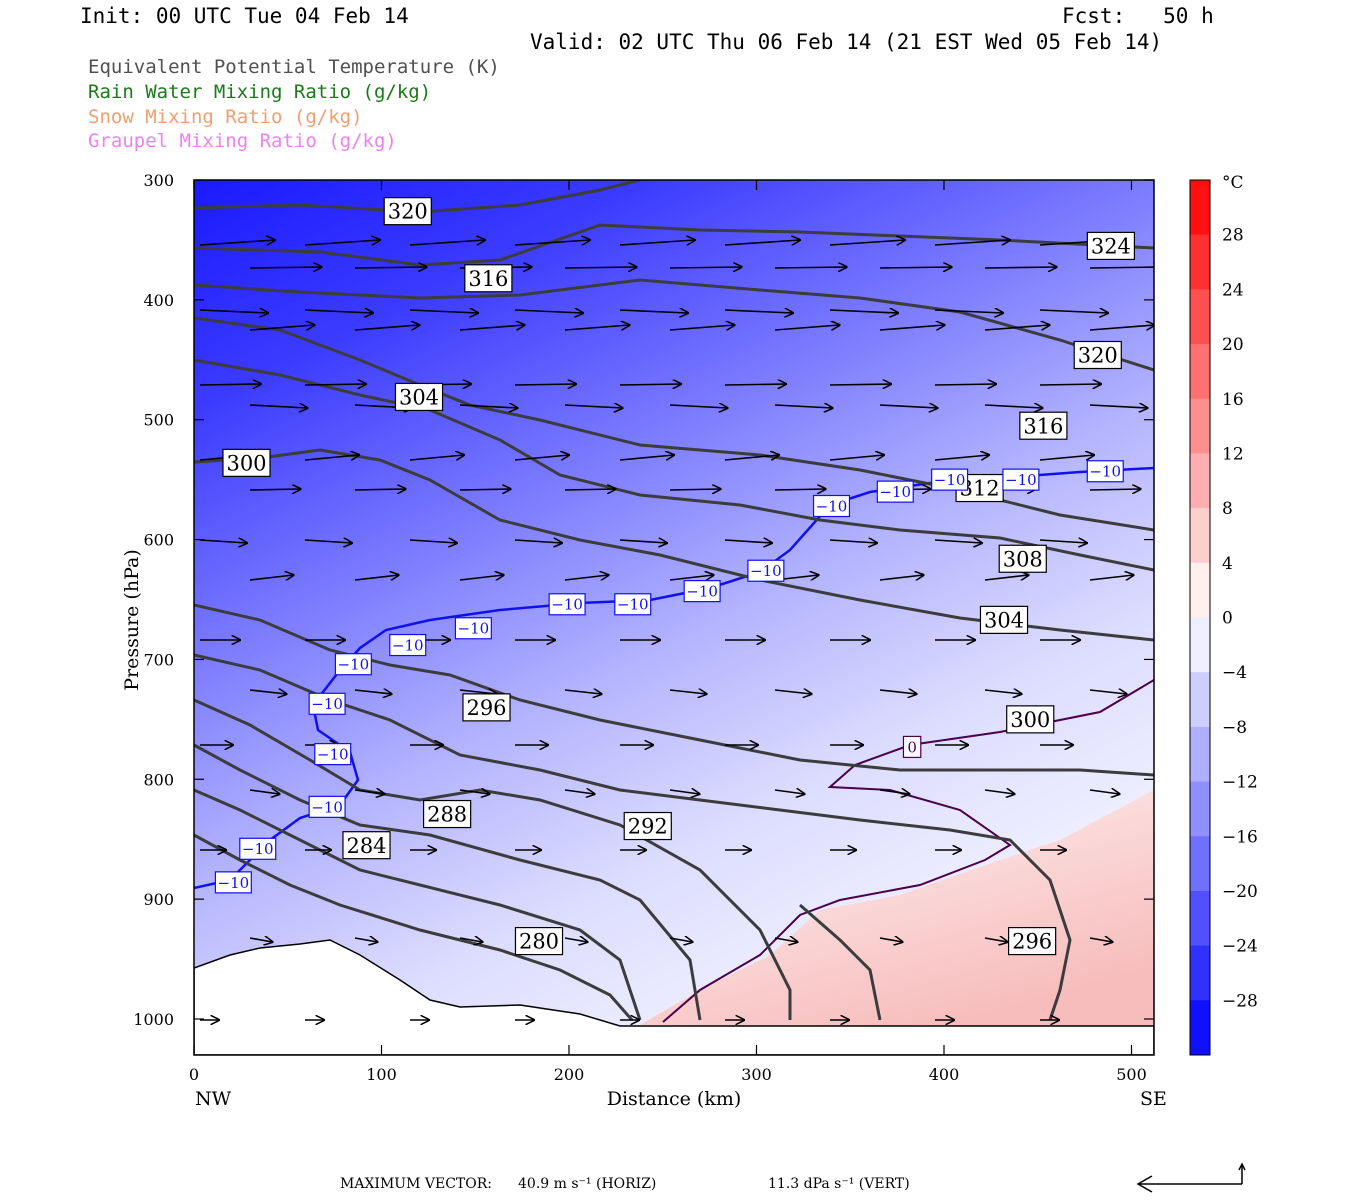 The width and height of the screenshot is (1350, 1200). What do you see at coordinates (447, 814) in the screenshot?
I see `theta-e-label: 288` at bounding box center [447, 814].